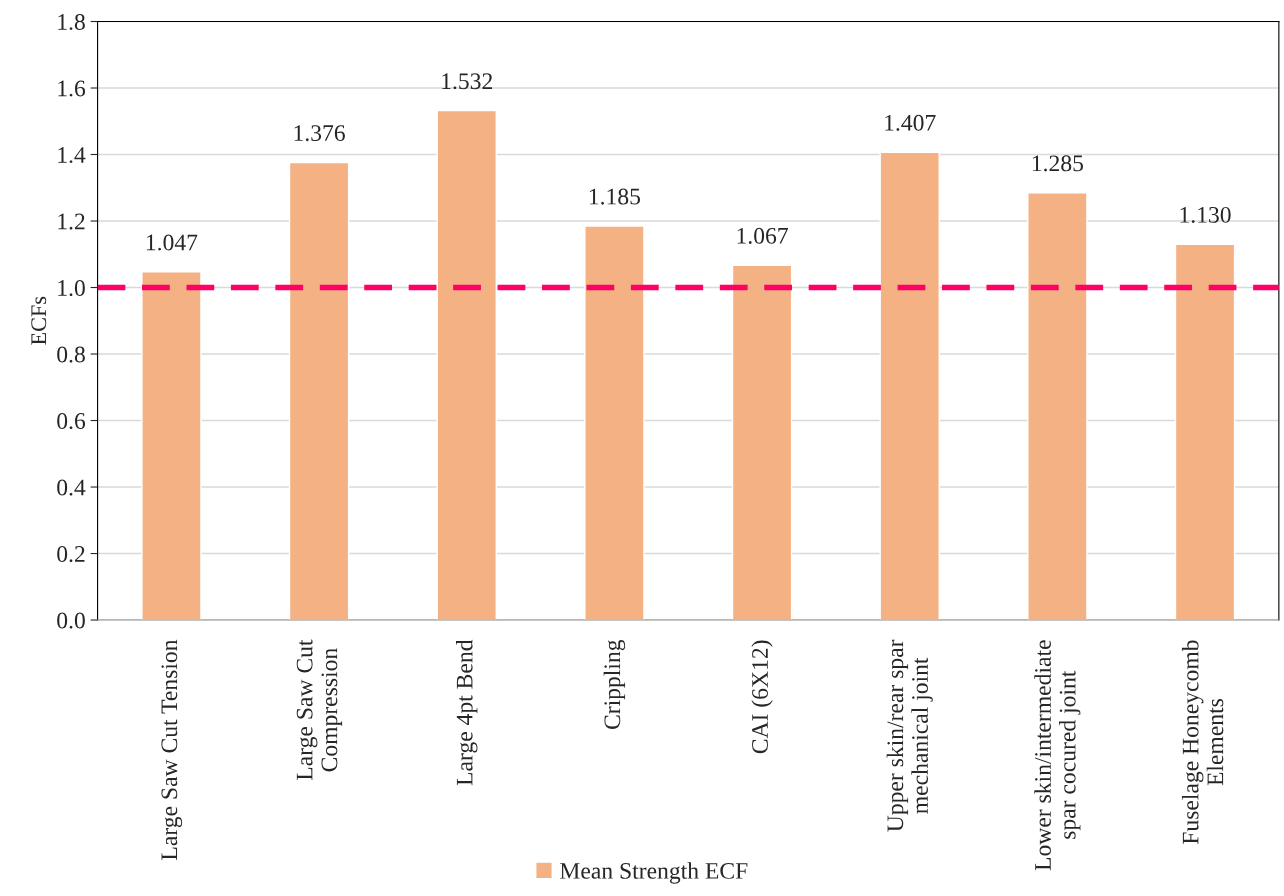 Image resolution: width=1284 pixels, height=896 pixels. What do you see at coordinates (1205, 214) in the screenshot?
I see `text: 1.130` at bounding box center [1205, 214].